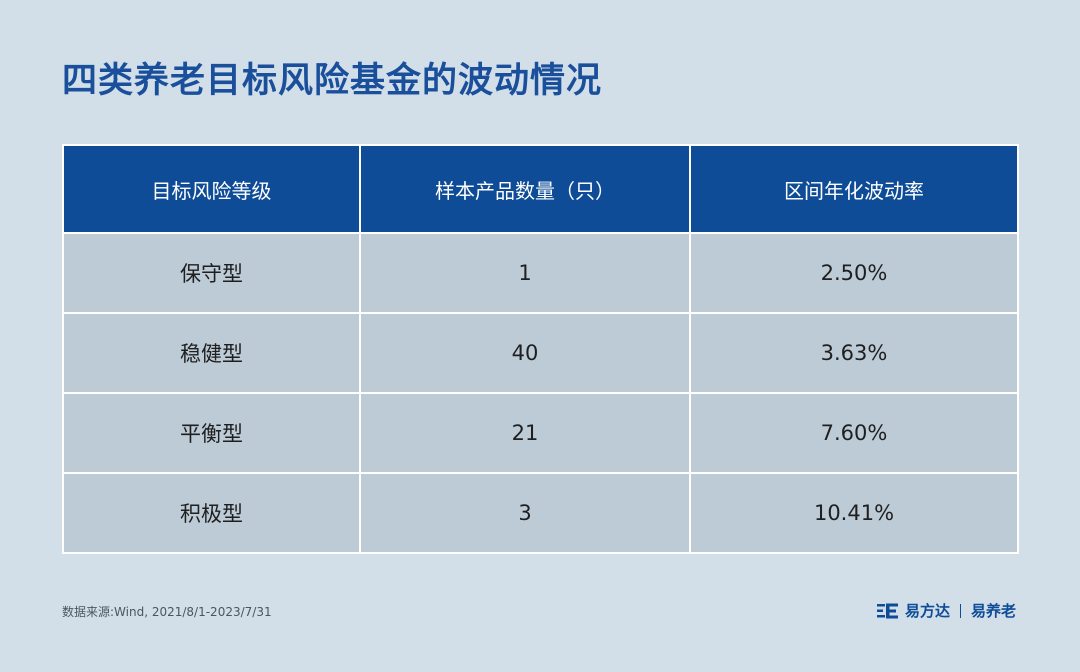 Image resolution: width=1080 pixels, height=672 pixels. What do you see at coordinates (993, 611) in the screenshot?
I see `brand-sub-name: 易养老` at bounding box center [993, 611].